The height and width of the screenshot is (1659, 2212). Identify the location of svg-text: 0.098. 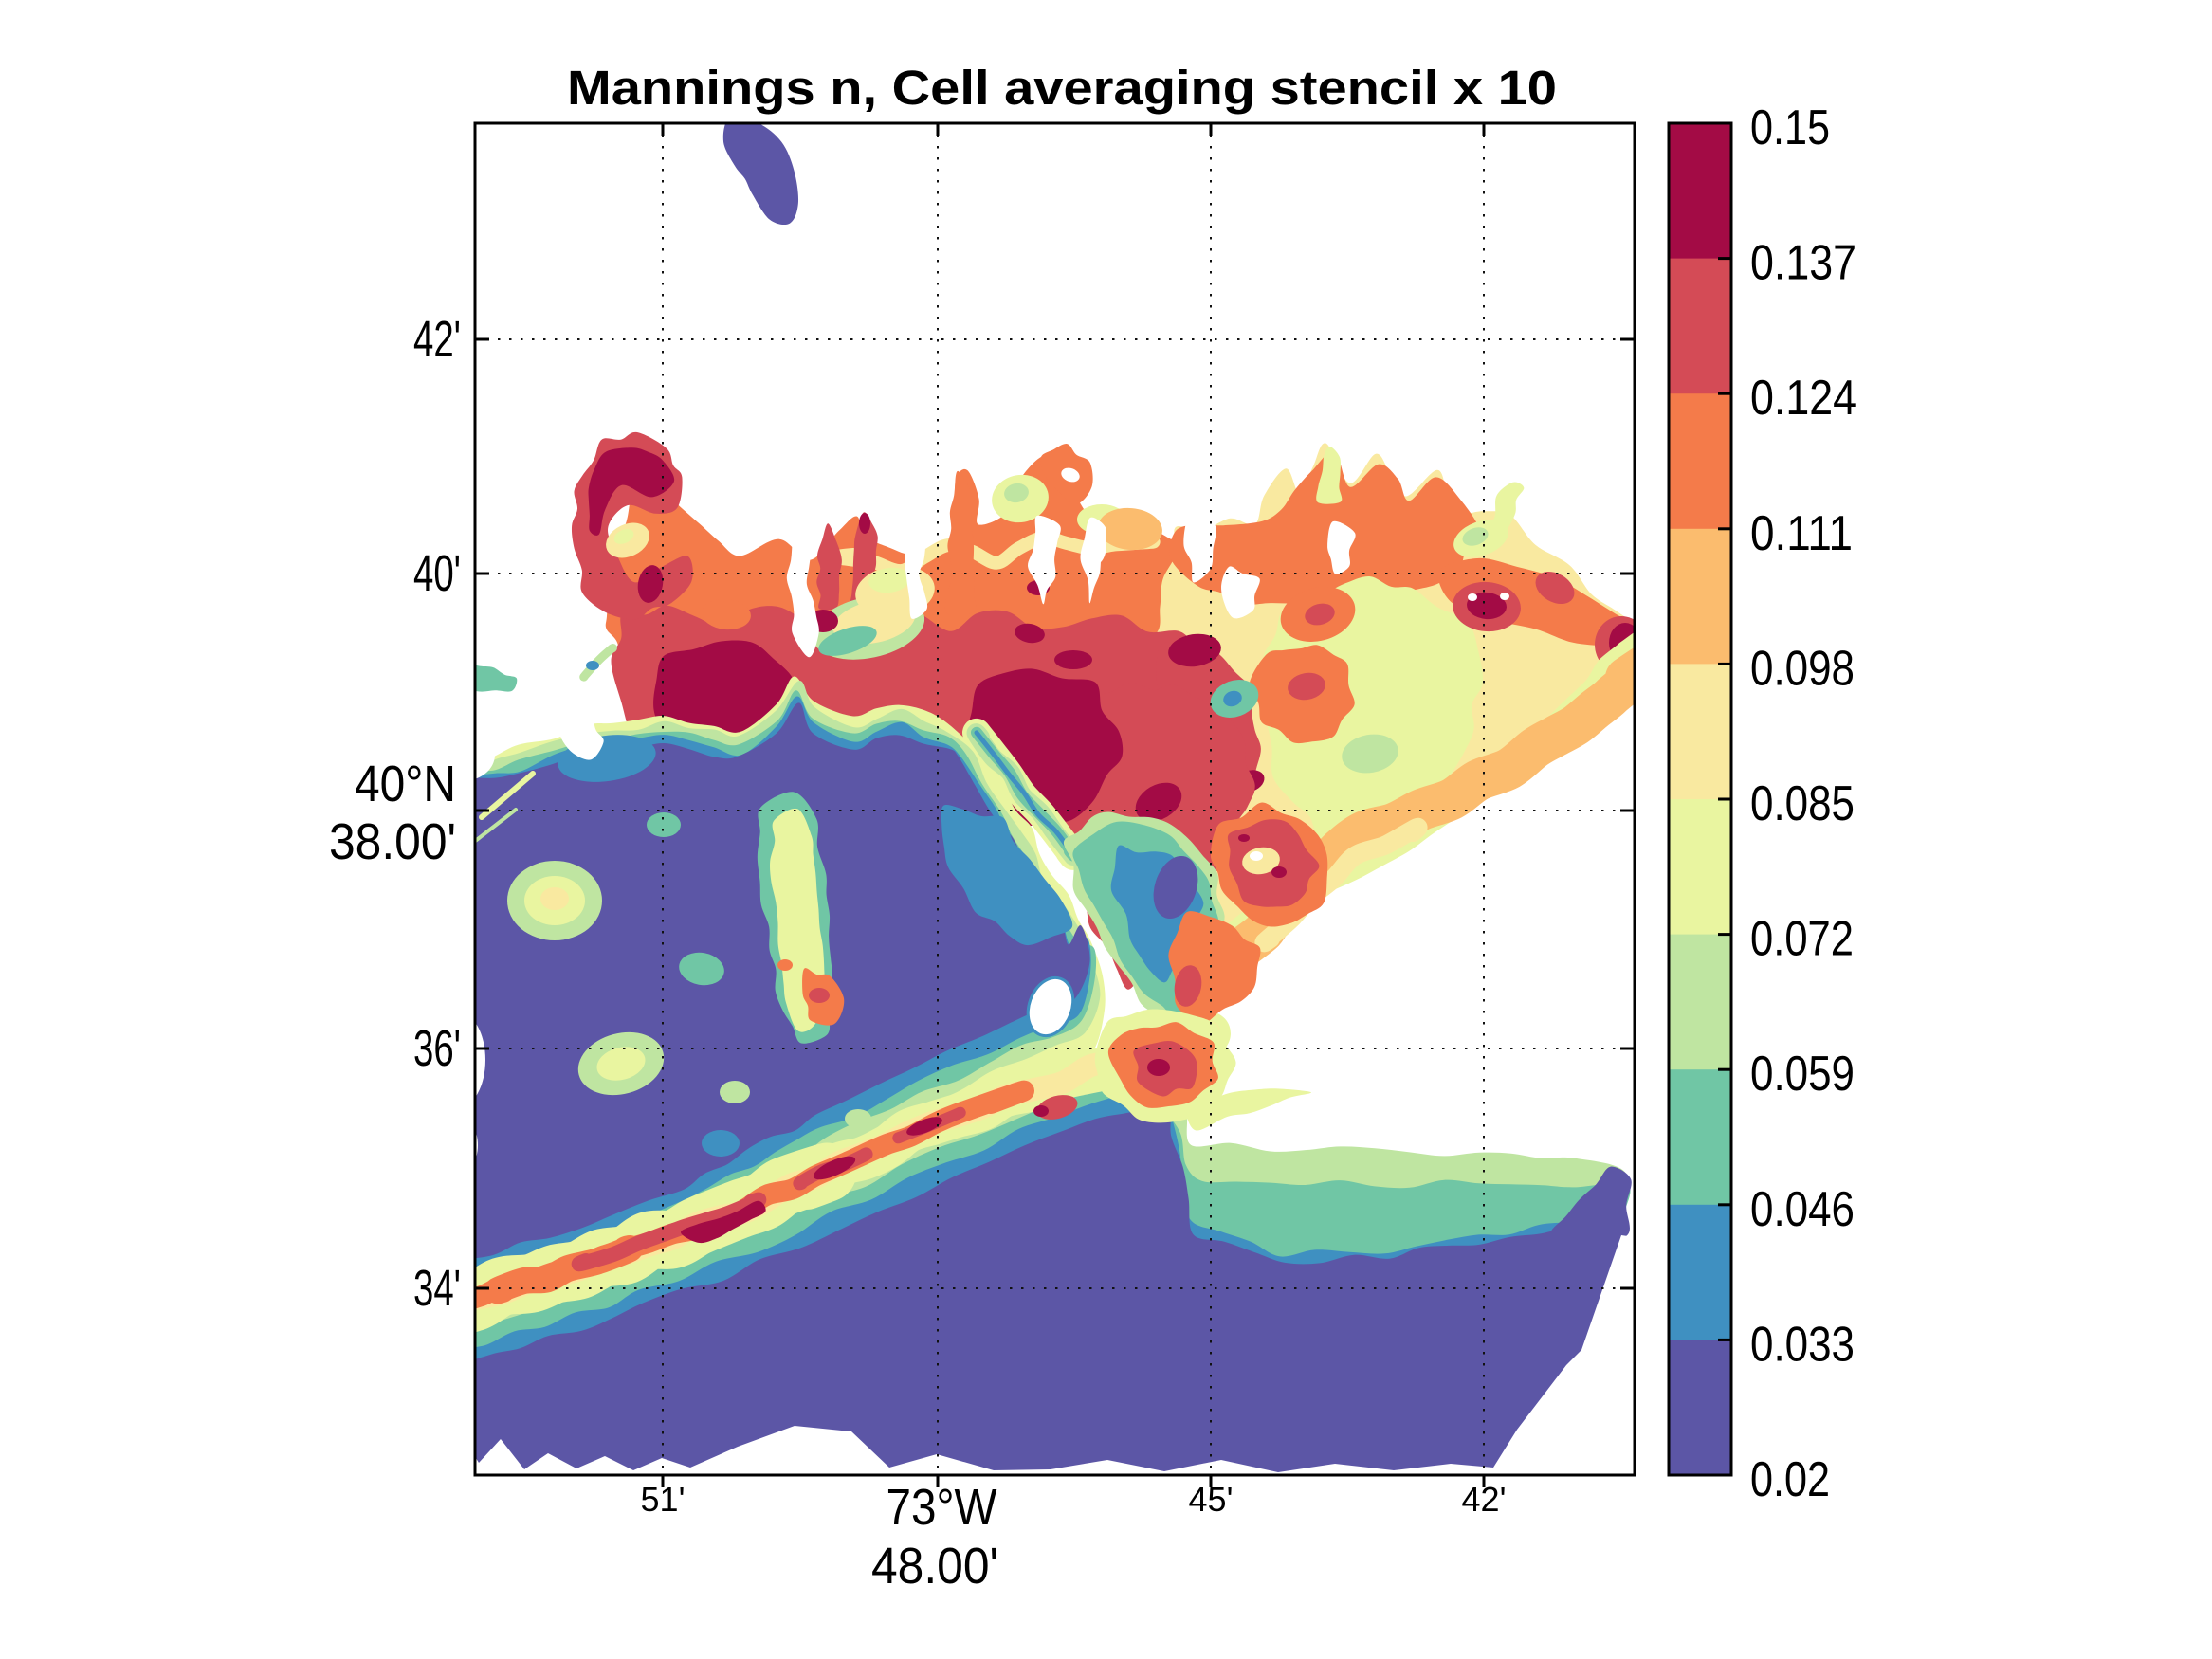
(1802, 668).